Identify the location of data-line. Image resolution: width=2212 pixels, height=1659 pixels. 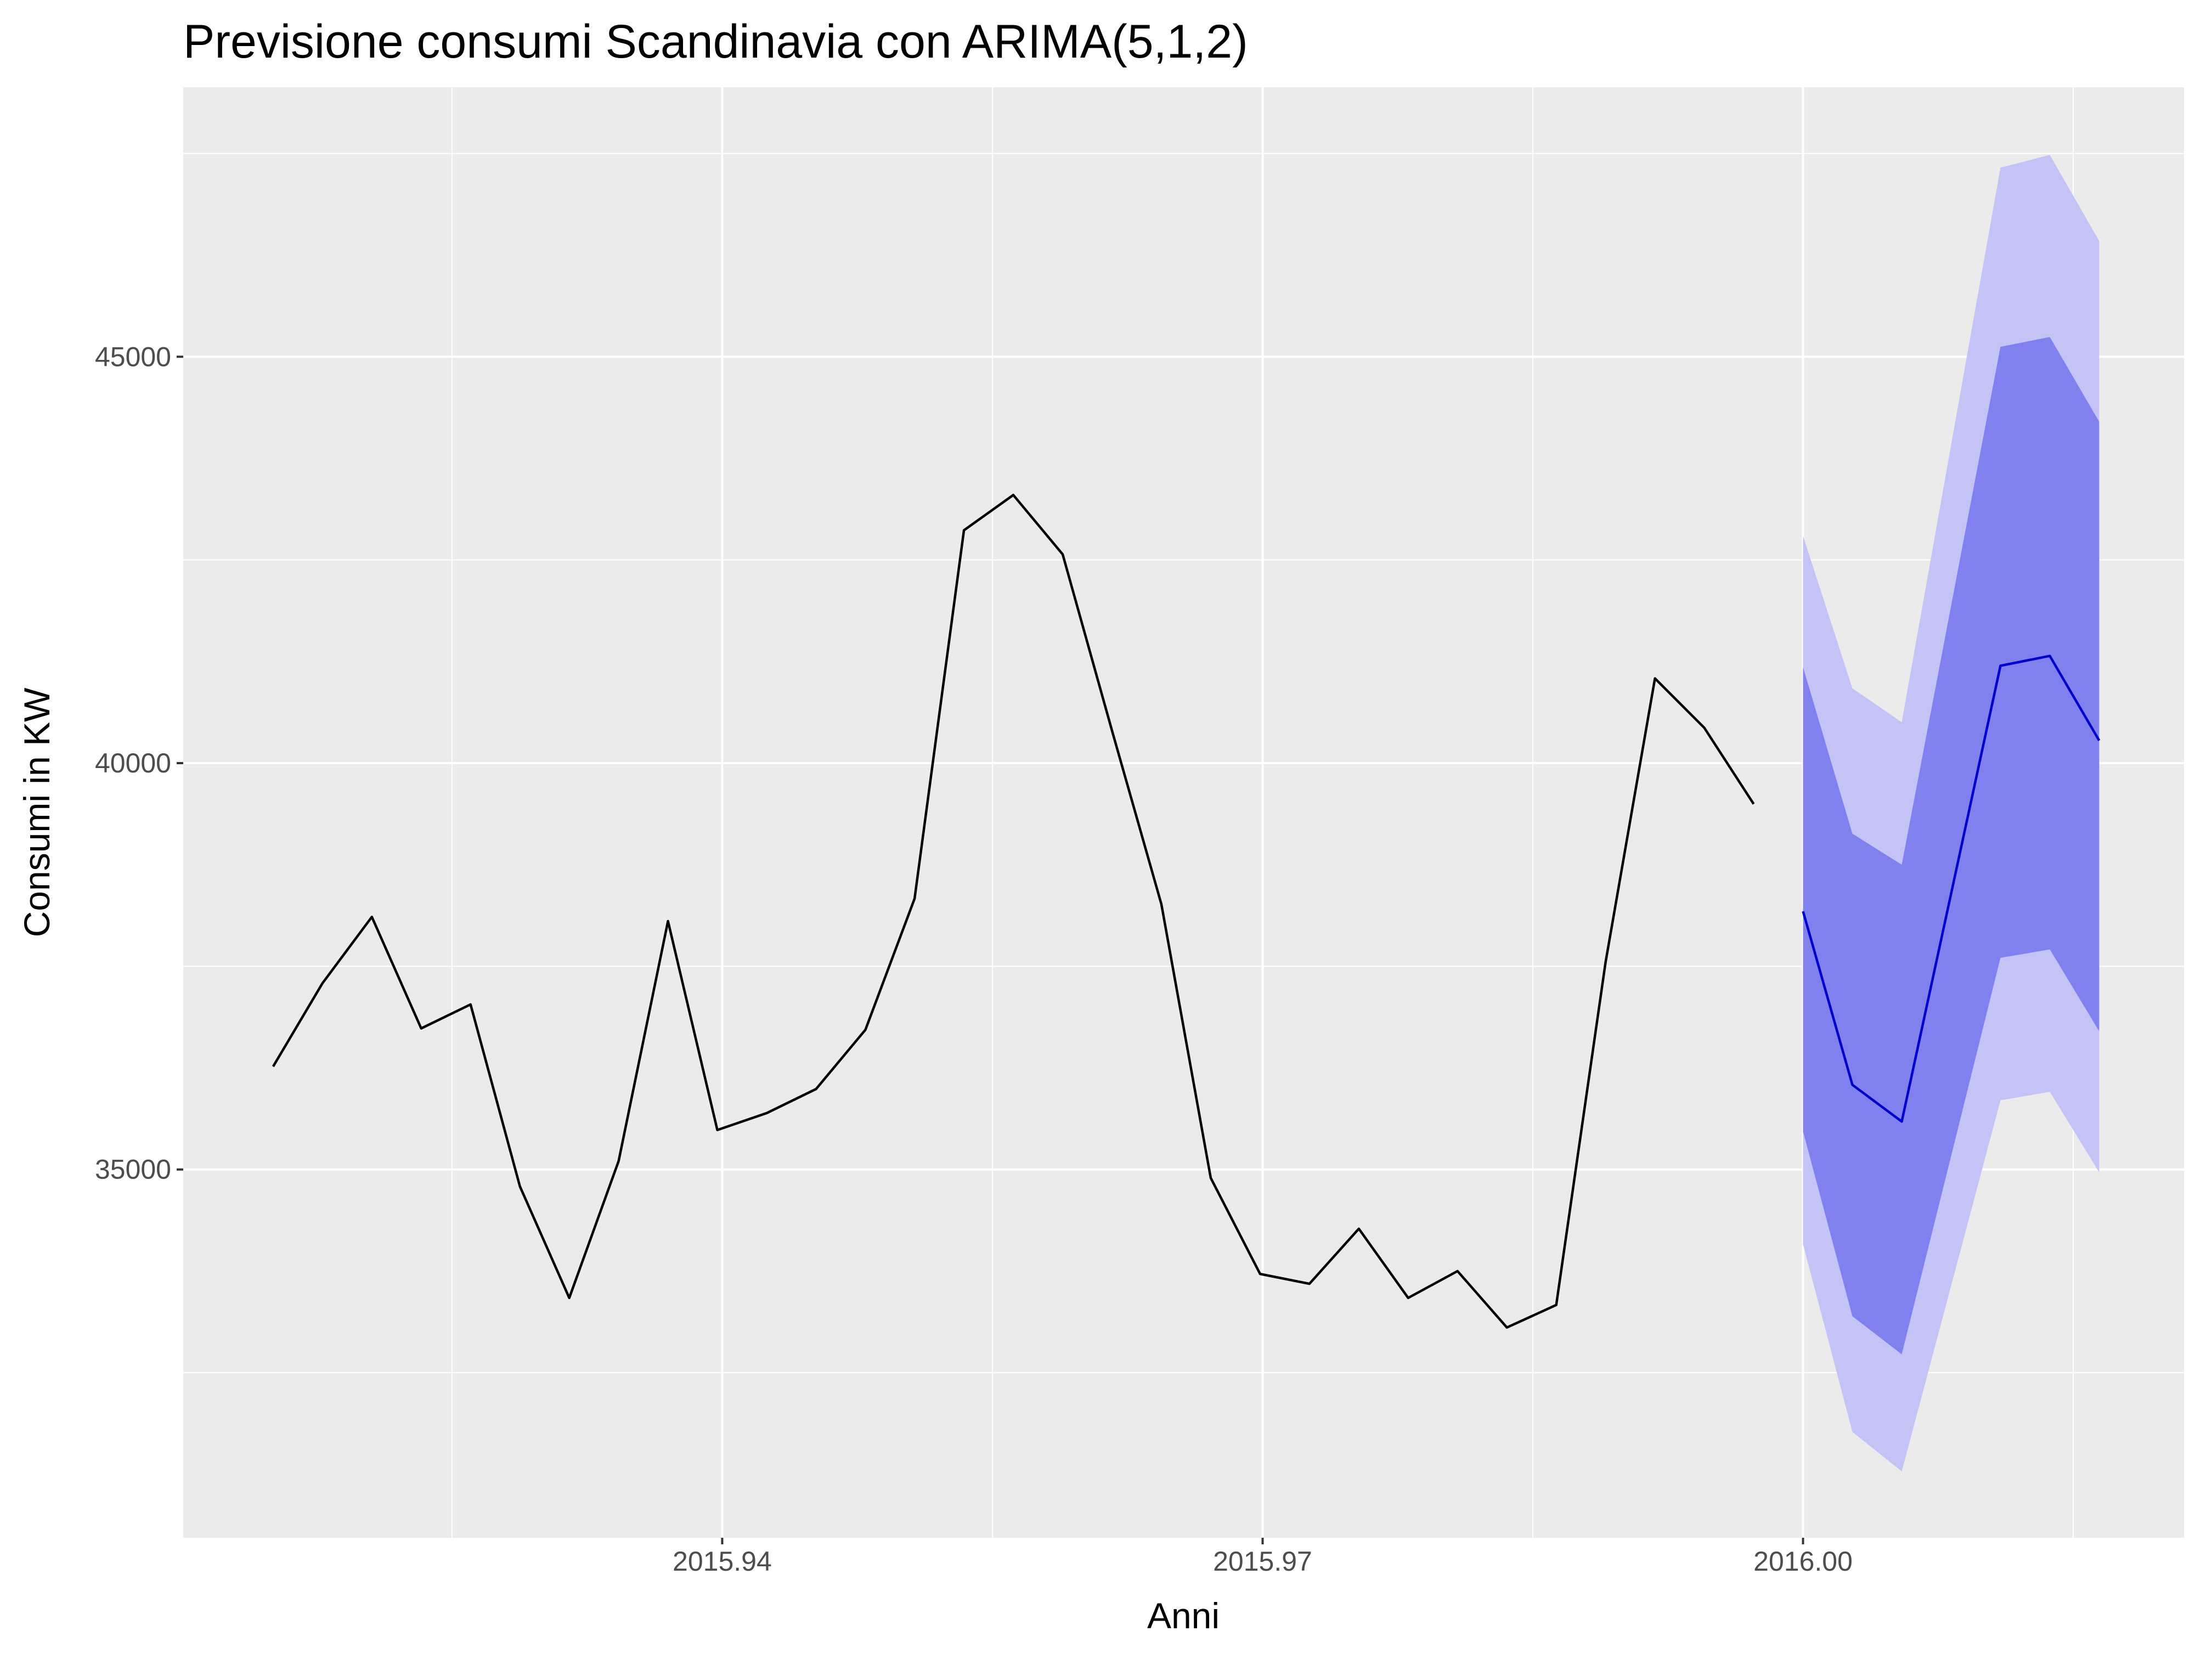
(1951, 888).